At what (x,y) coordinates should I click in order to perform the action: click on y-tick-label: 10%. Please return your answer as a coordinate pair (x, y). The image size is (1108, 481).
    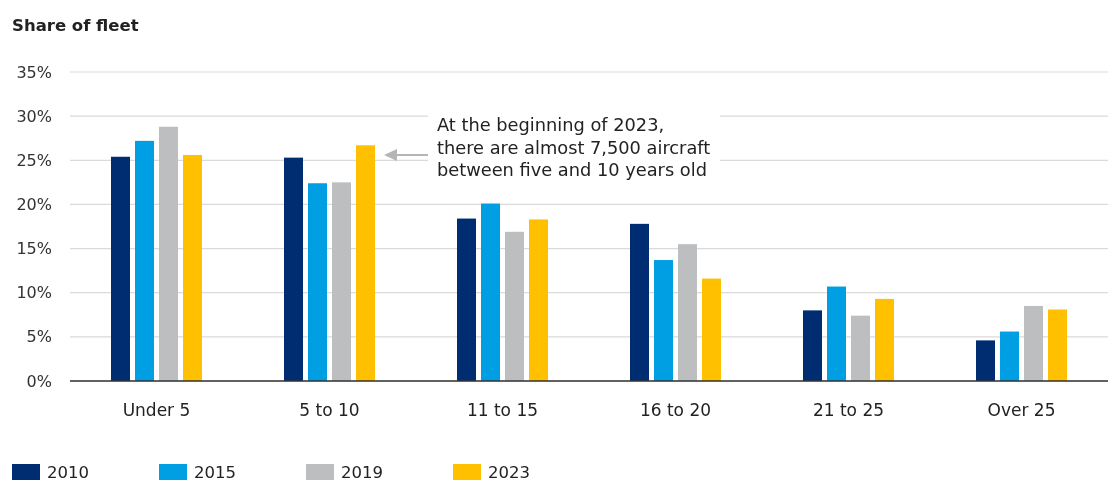
    Looking at the image, I should click on (34, 293).